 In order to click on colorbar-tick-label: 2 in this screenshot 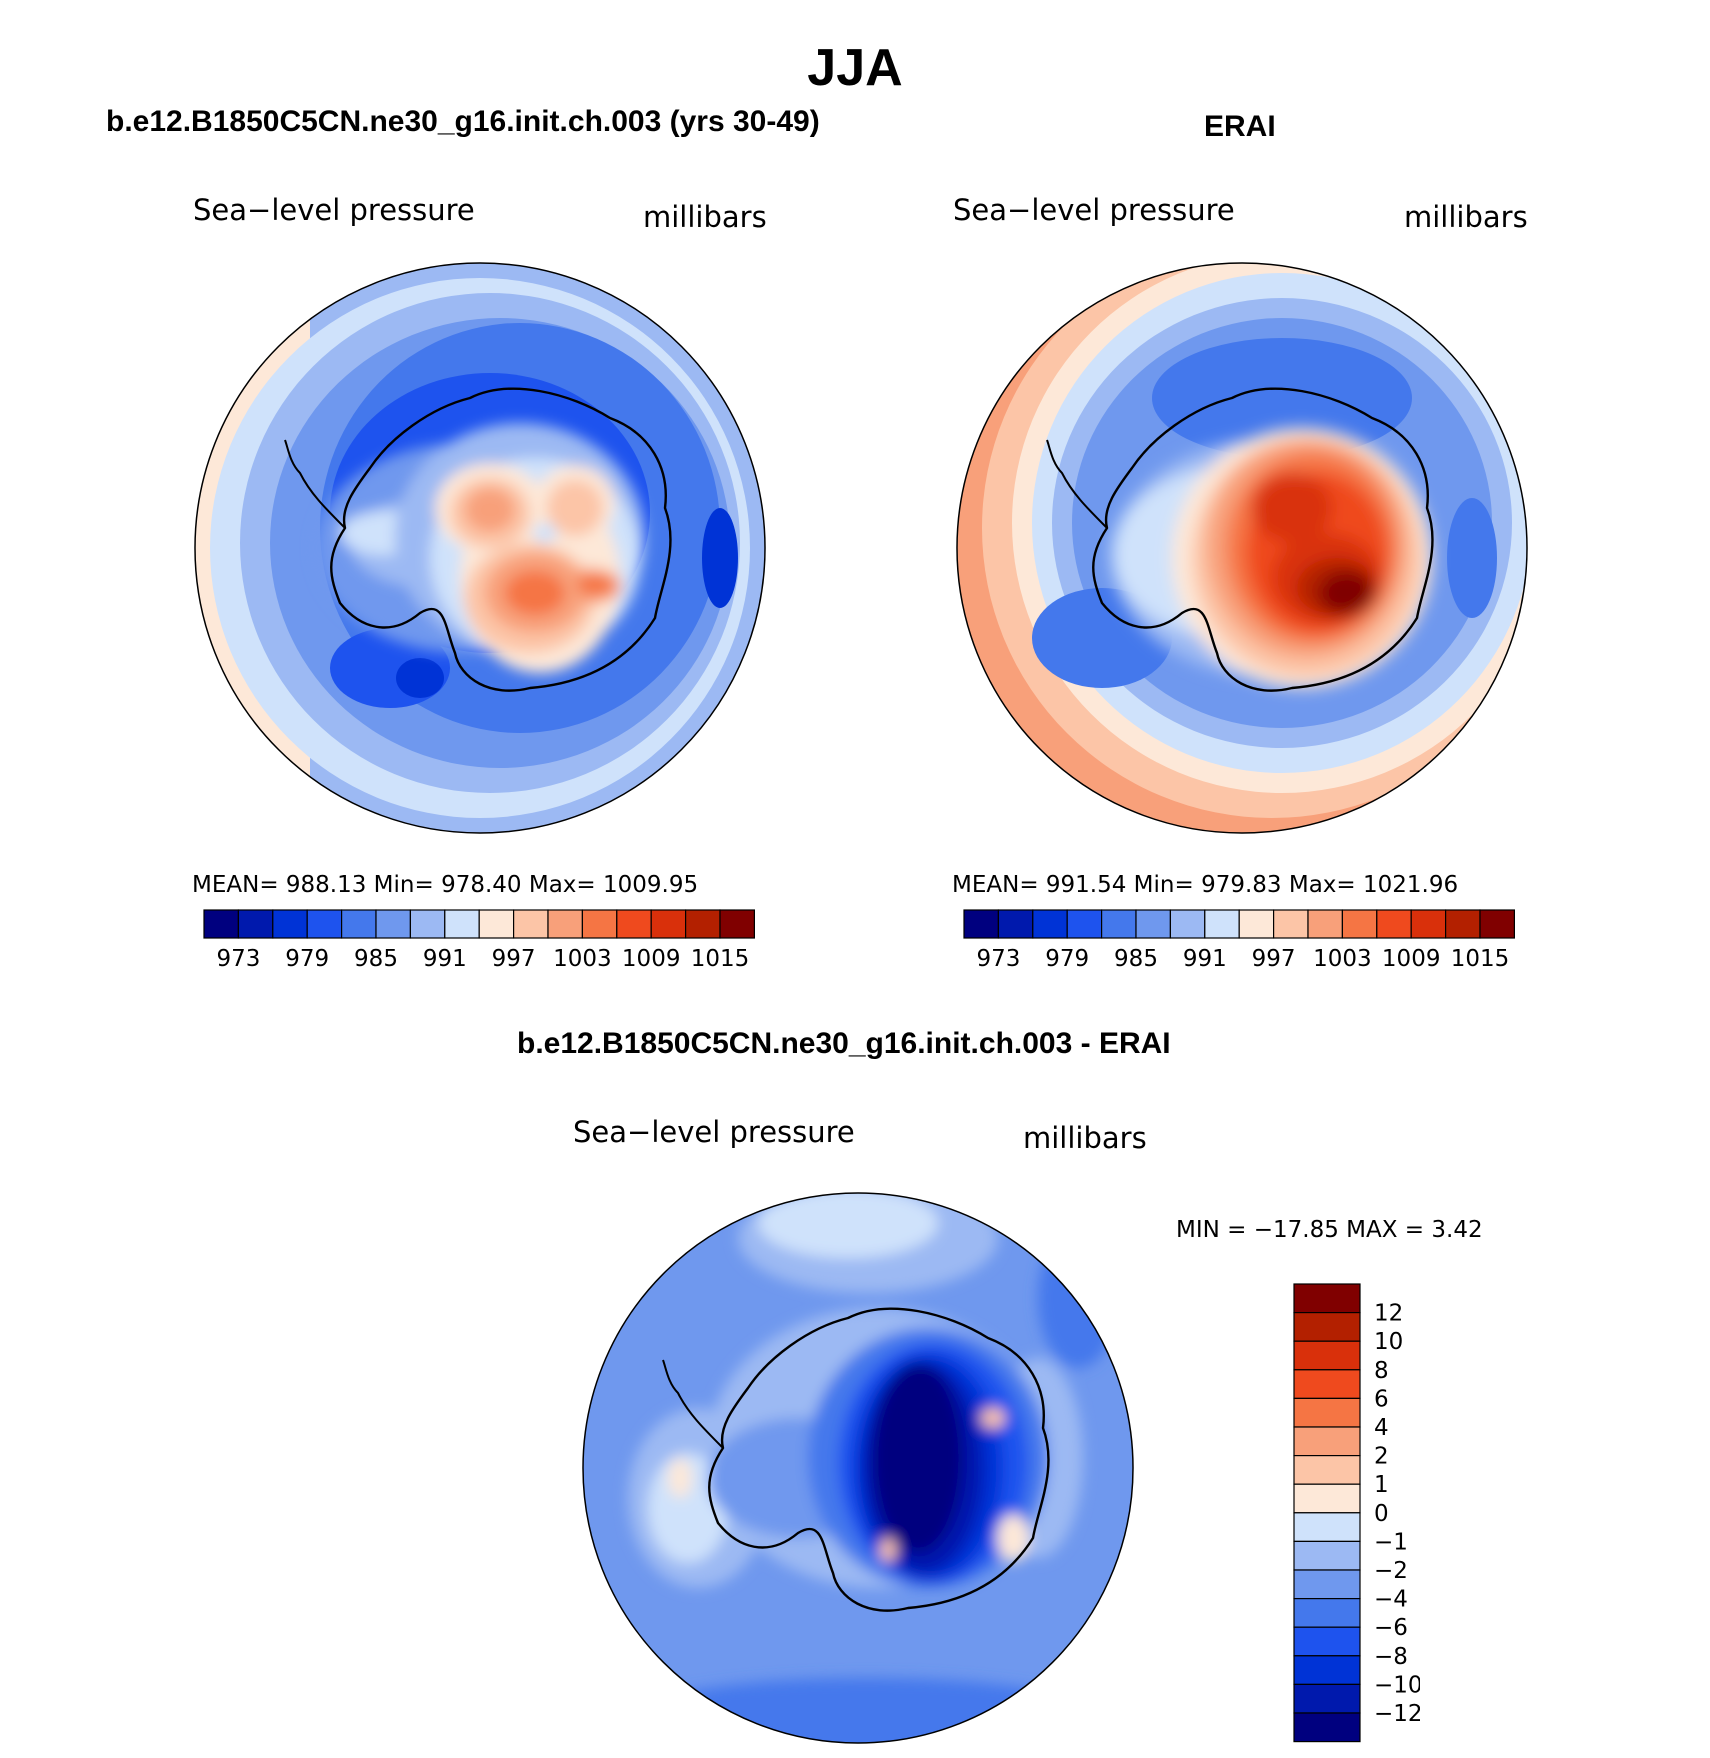, I will do `click(1381, 1457)`.